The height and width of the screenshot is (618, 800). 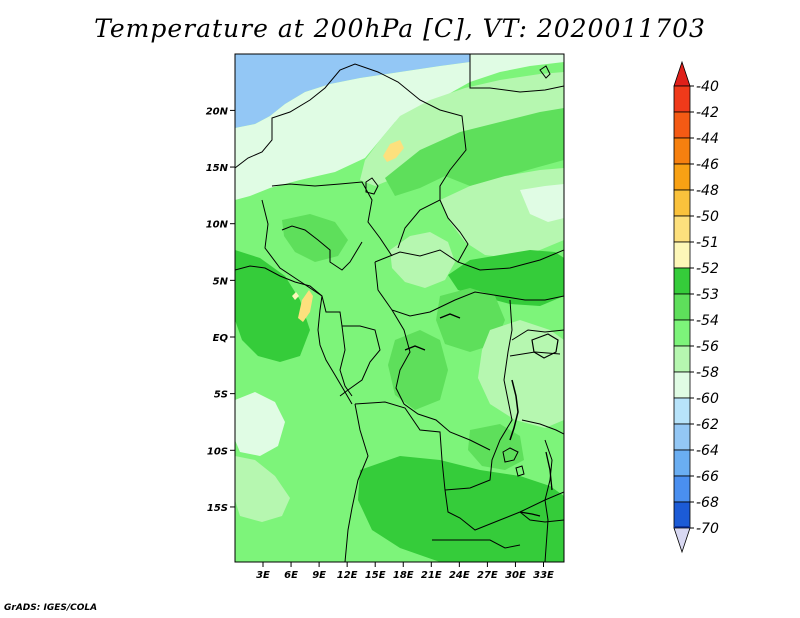 What do you see at coordinates (707, 191) in the screenshot?
I see `colorbar-label: -48` at bounding box center [707, 191].